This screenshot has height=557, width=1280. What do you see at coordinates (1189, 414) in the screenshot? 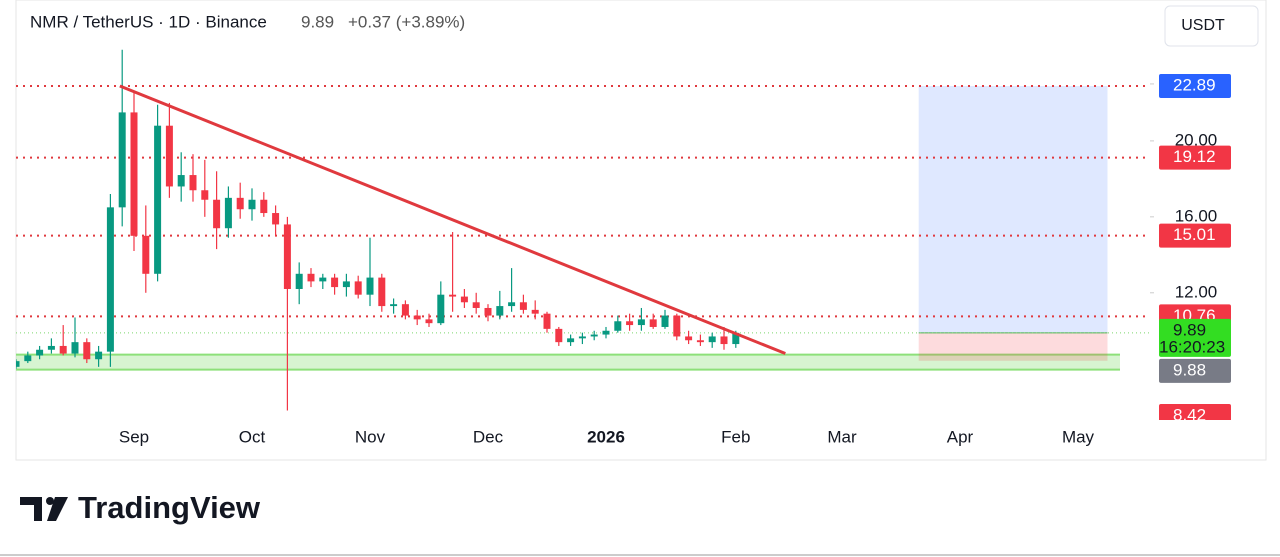
I see `price-label: 8.42` at bounding box center [1189, 414].